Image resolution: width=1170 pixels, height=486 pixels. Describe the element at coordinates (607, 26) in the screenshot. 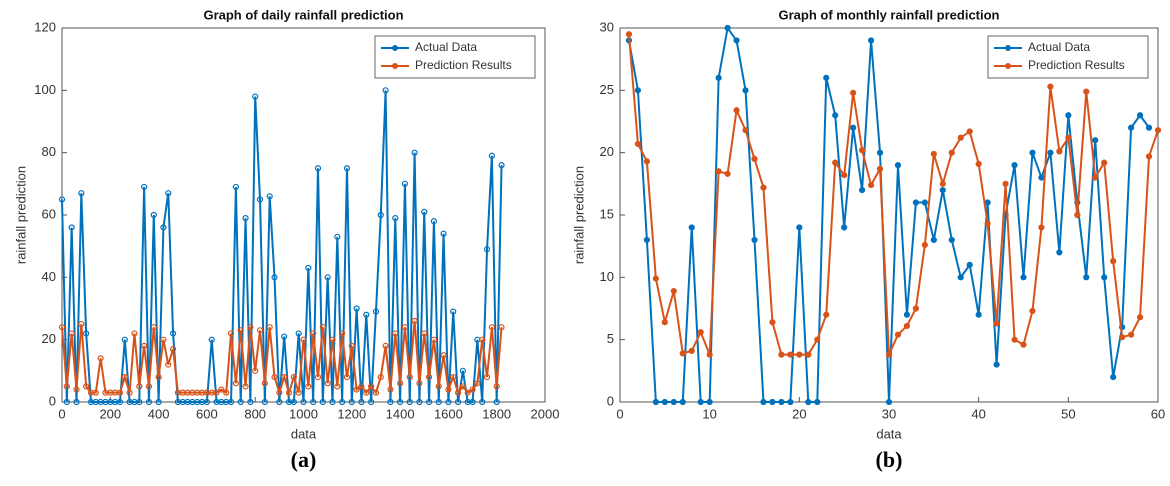

I see `y-tick-label: 30` at that location.